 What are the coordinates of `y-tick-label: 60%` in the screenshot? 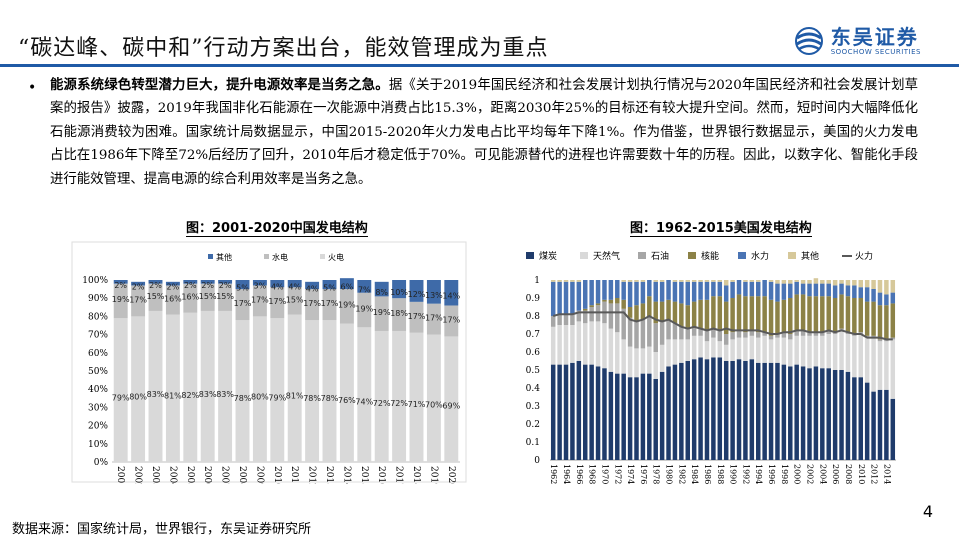 It's located at (98, 354).